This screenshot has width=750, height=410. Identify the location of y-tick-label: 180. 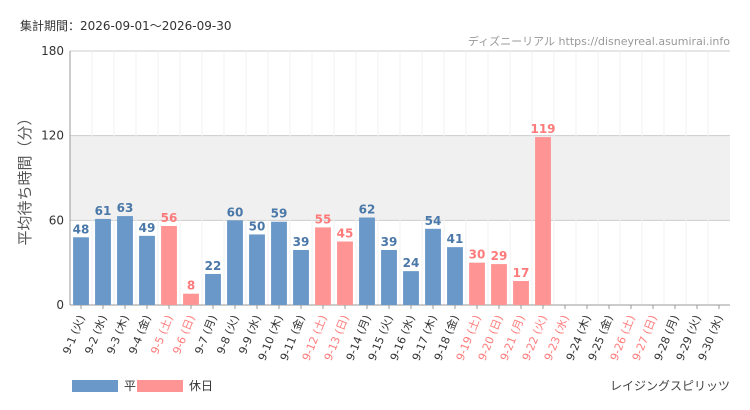
(52, 51).